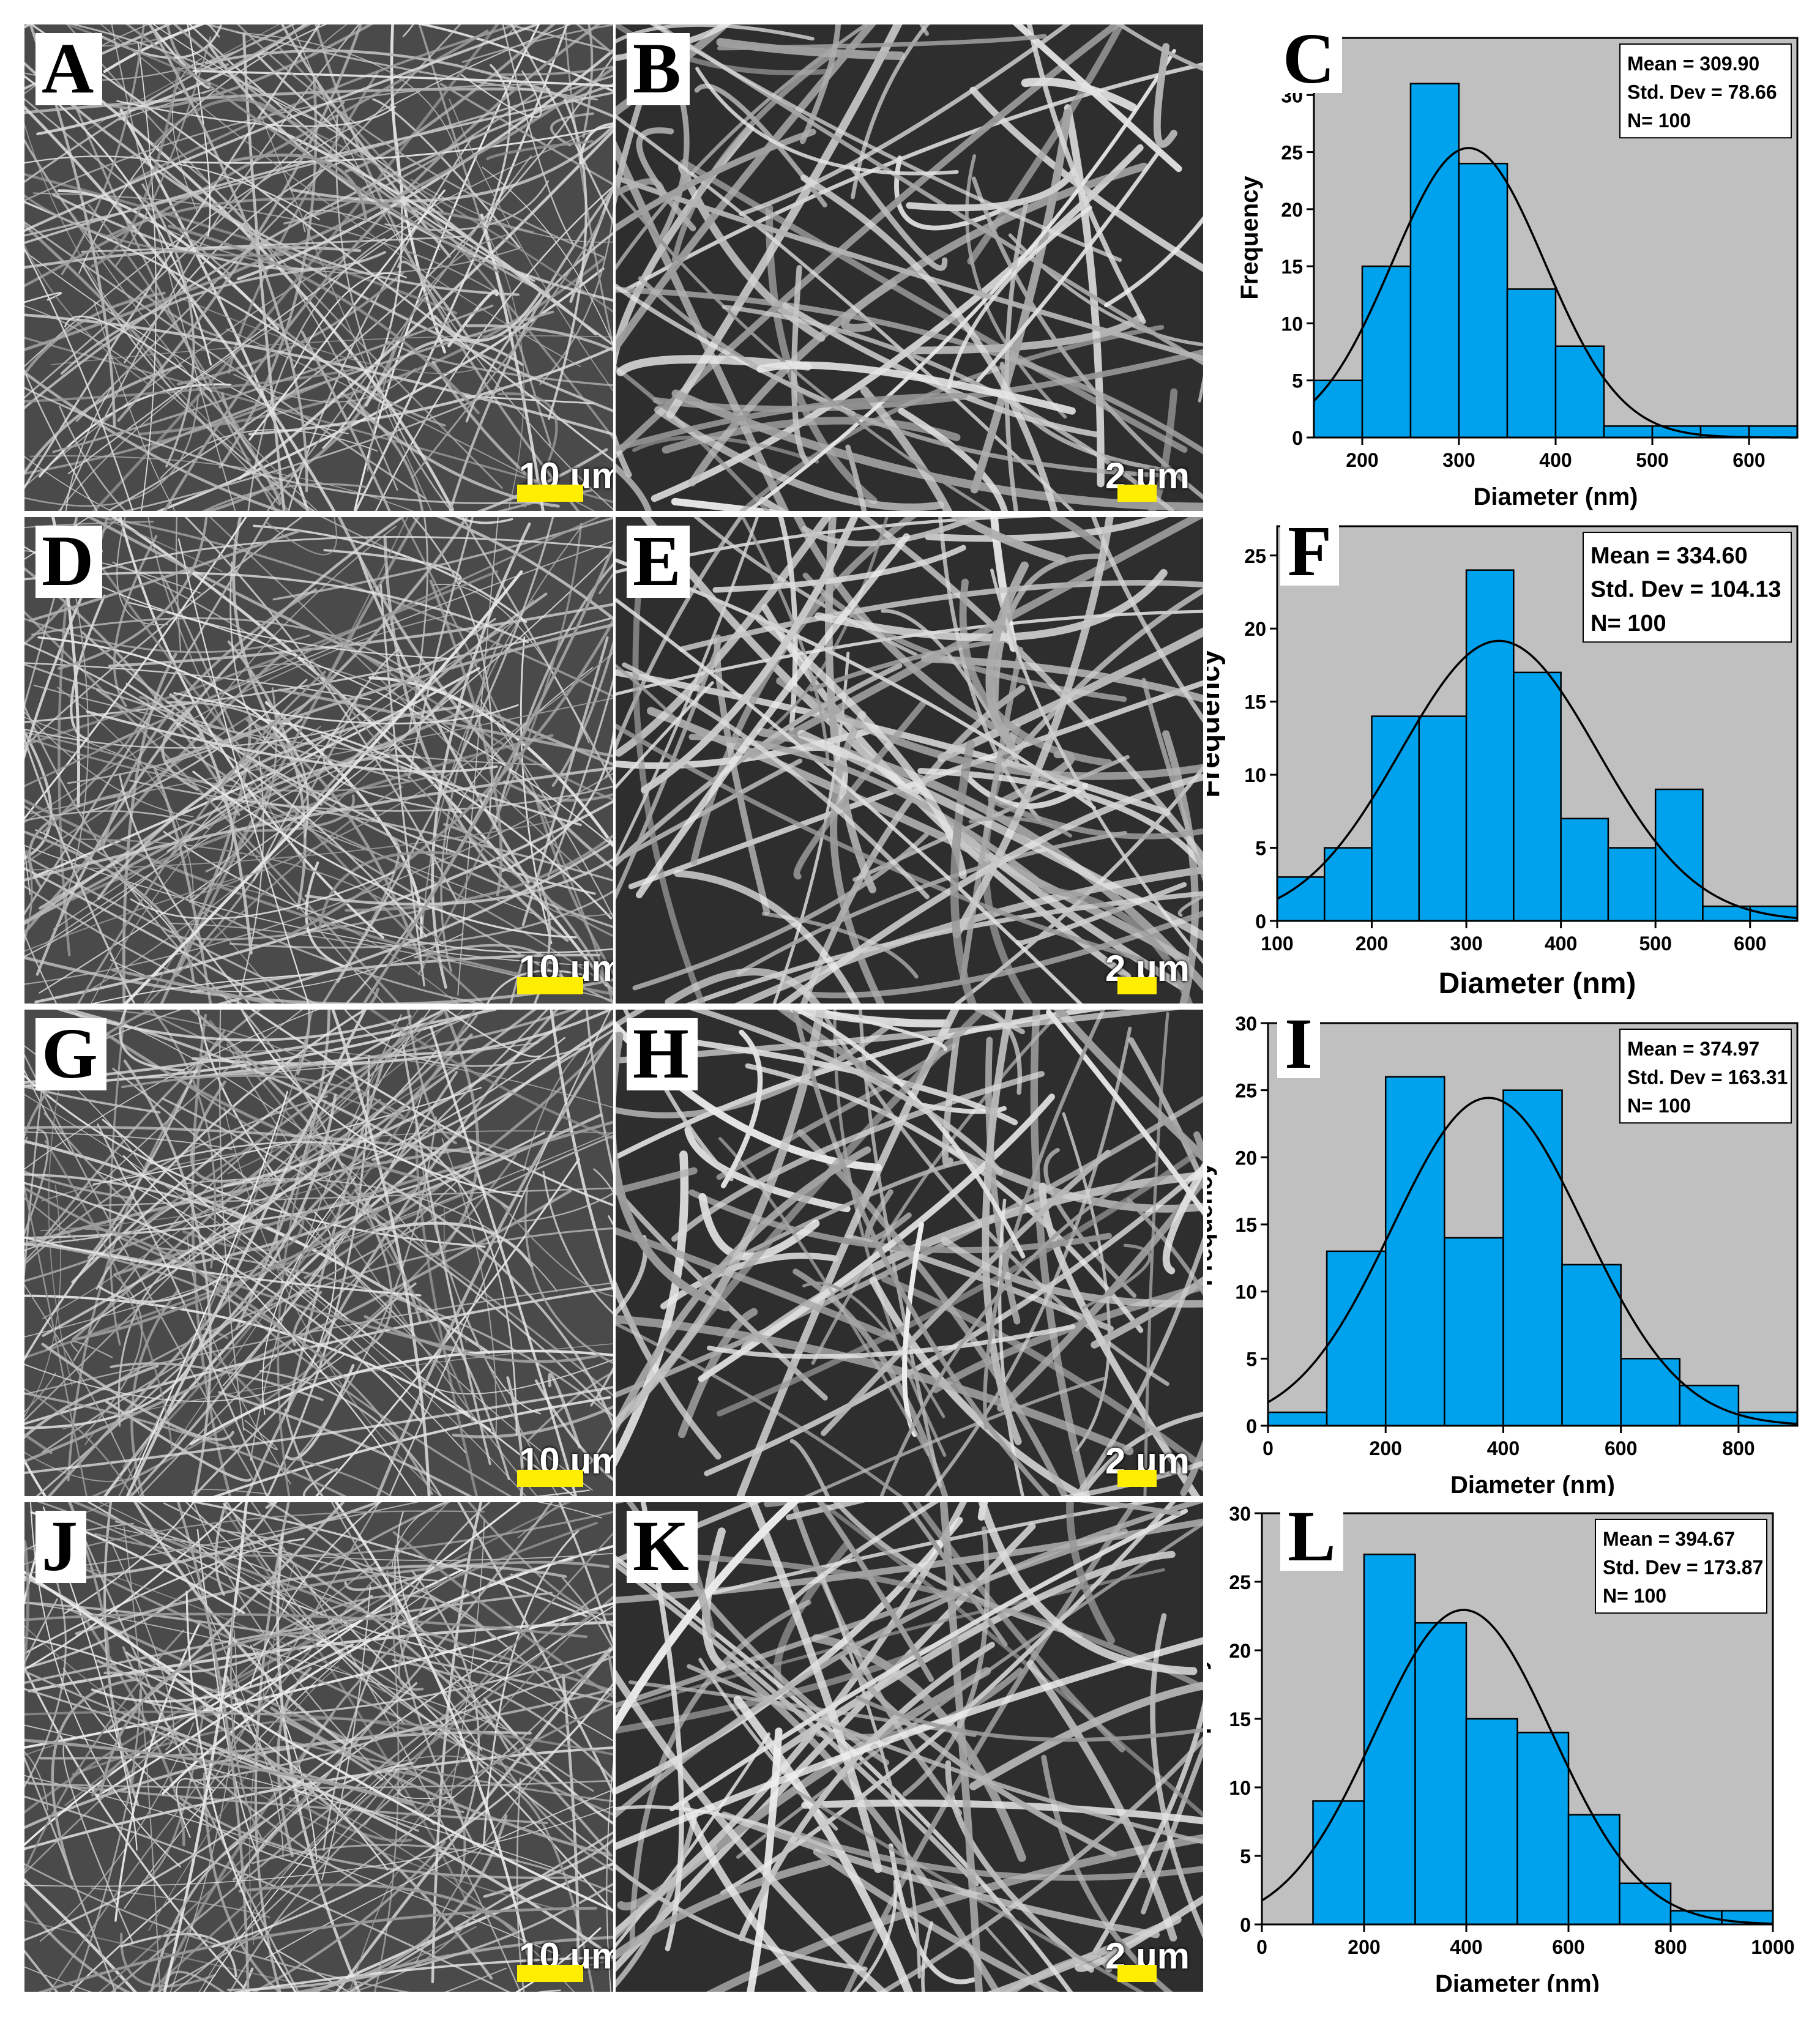  Describe the element at coordinates (909, 1747) in the screenshot. I see `sem-panel-k: K 2 µm` at that location.